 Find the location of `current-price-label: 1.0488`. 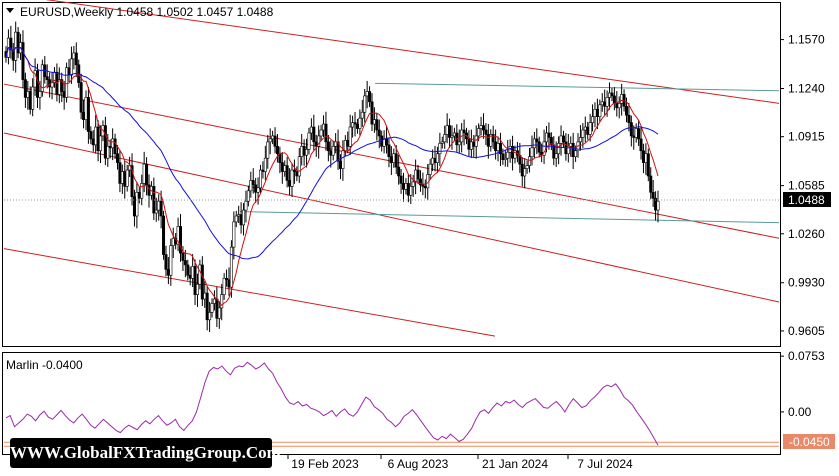

current-price-label: 1.0488 is located at coordinates (806, 200).